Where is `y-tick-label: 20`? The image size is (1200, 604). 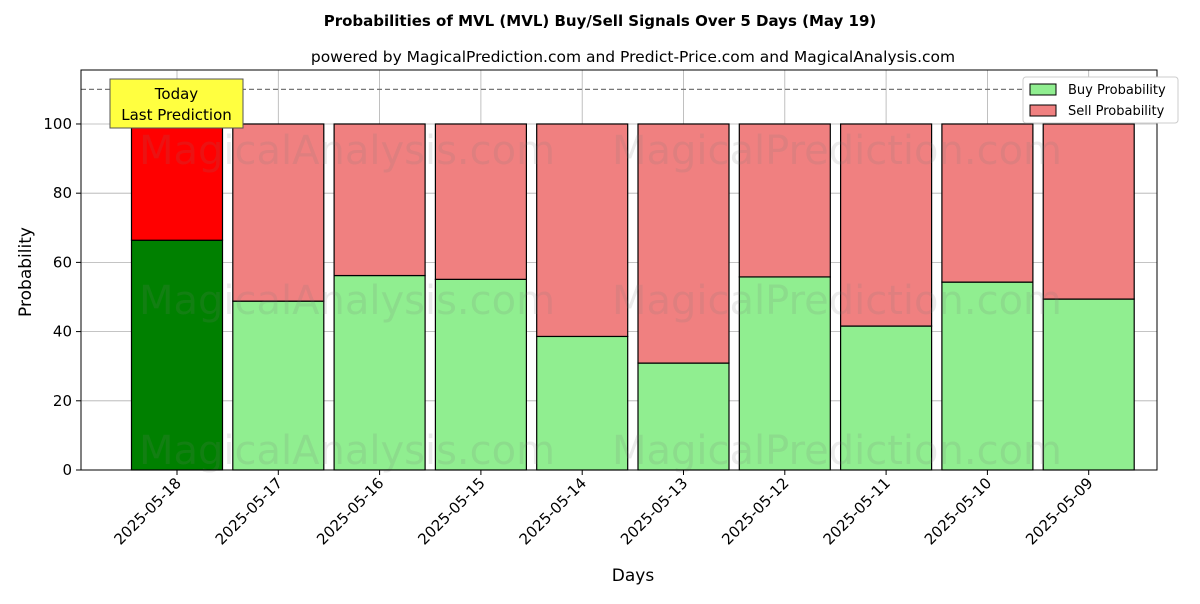 y-tick-label: 20 is located at coordinates (62, 401).